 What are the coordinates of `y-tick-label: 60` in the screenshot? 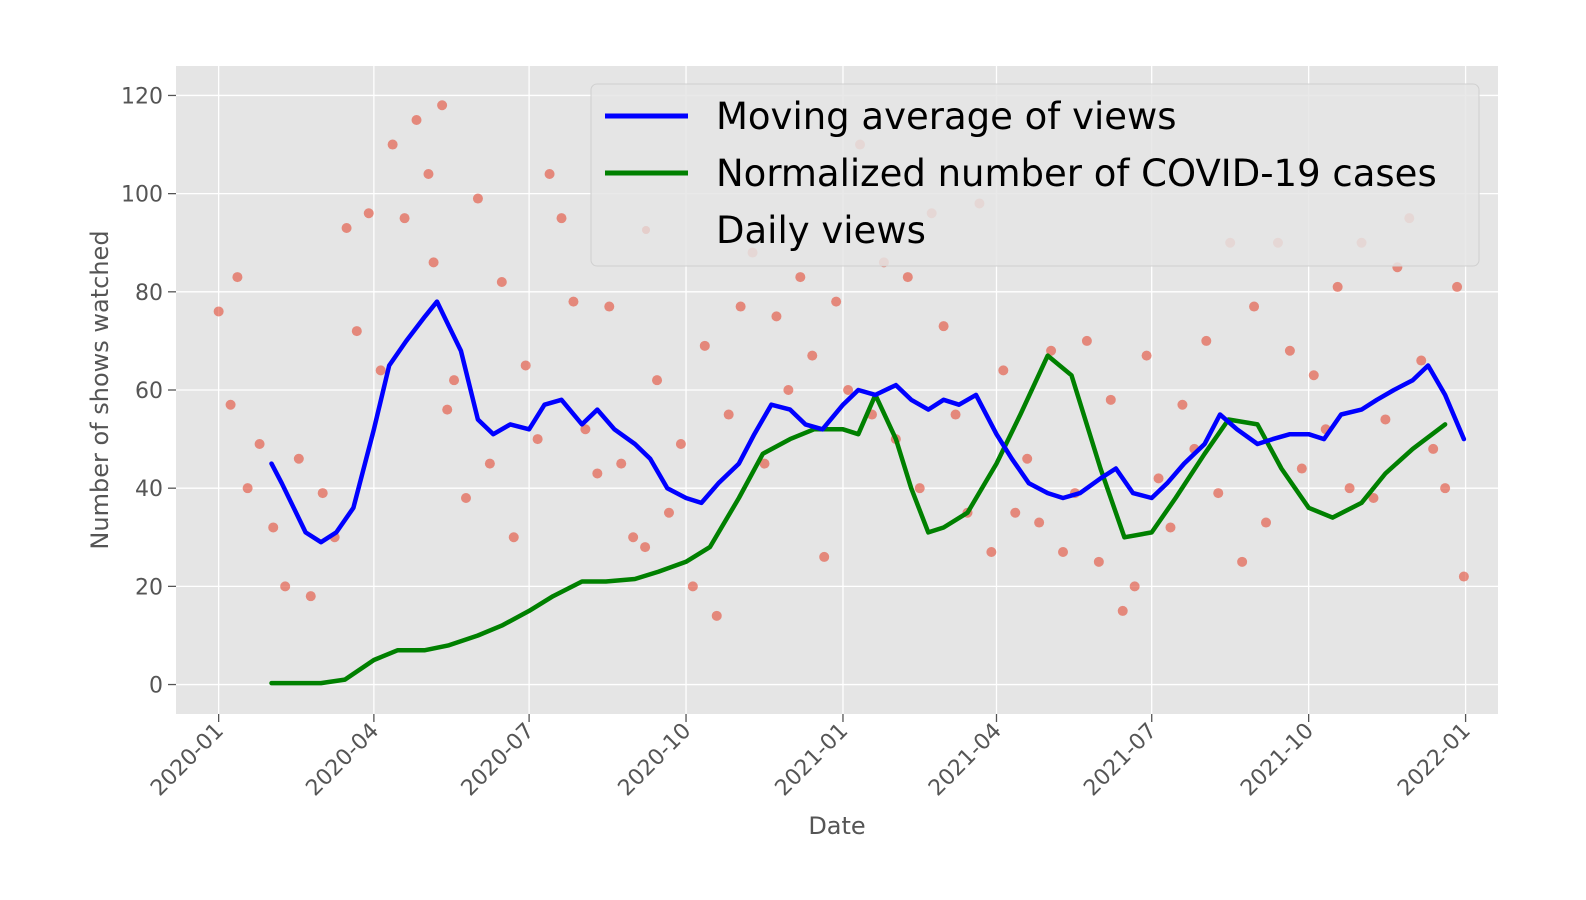 It's located at (149, 391).